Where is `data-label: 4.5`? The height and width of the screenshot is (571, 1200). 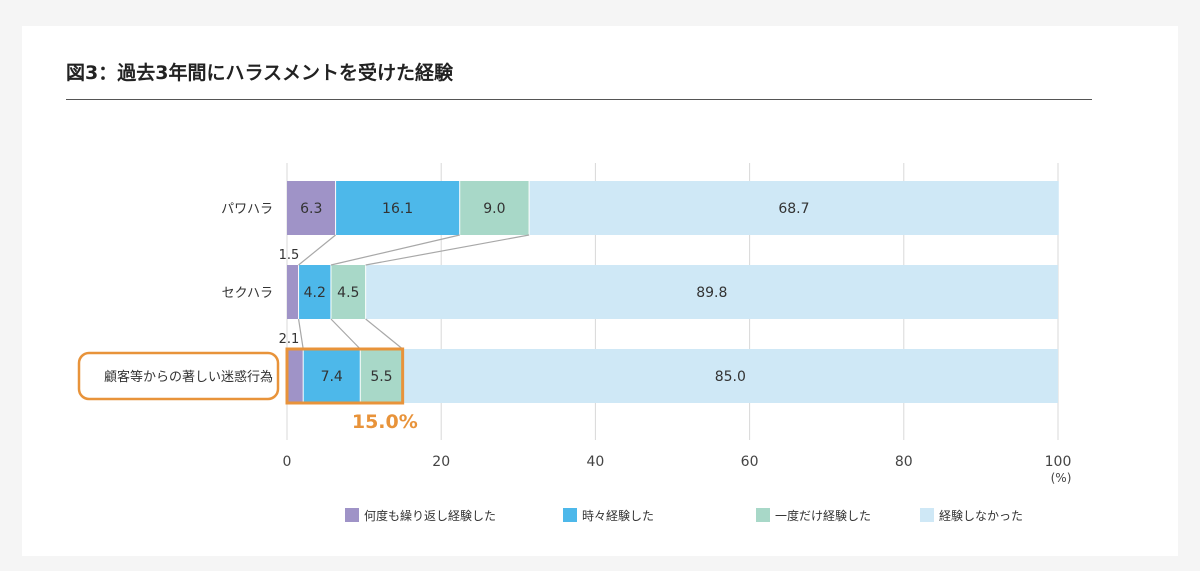
data-label: 4.5 is located at coordinates (348, 293).